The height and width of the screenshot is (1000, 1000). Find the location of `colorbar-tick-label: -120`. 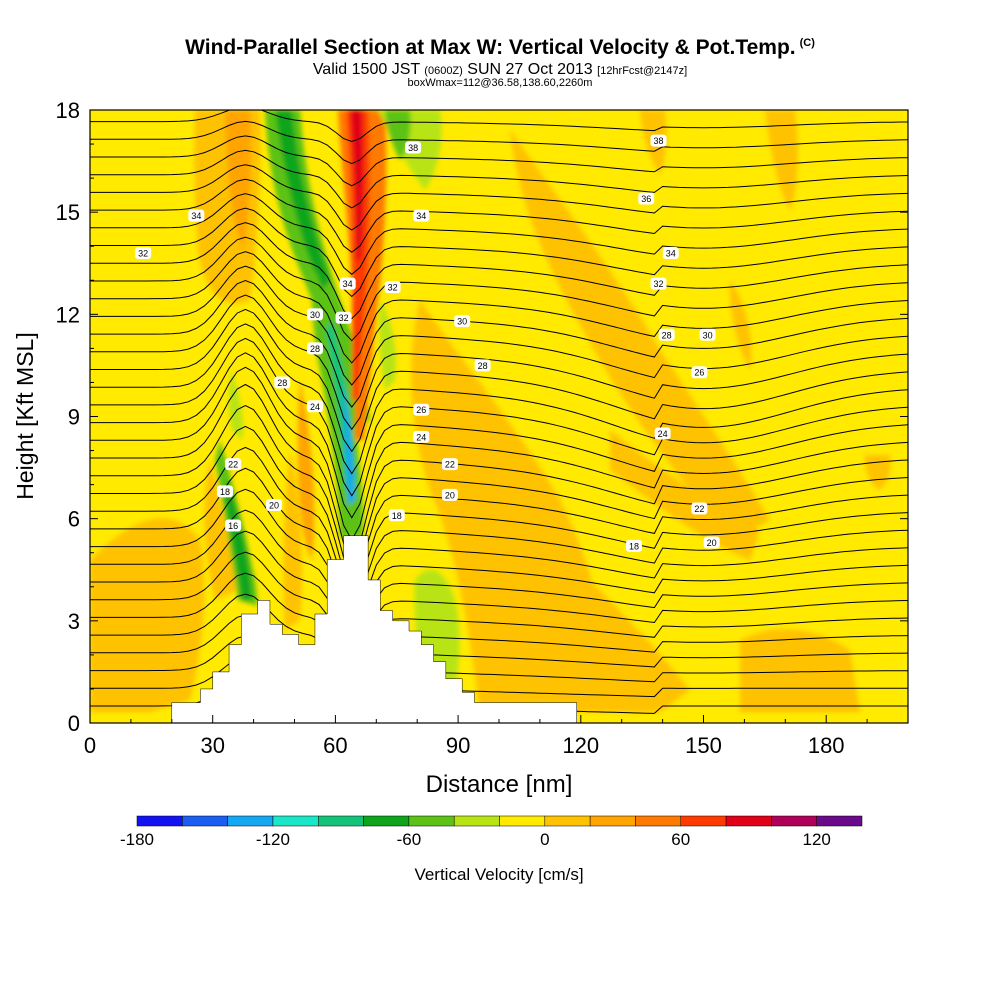

colorbar-tick-label: -120 is located at coordinates (273, 839).